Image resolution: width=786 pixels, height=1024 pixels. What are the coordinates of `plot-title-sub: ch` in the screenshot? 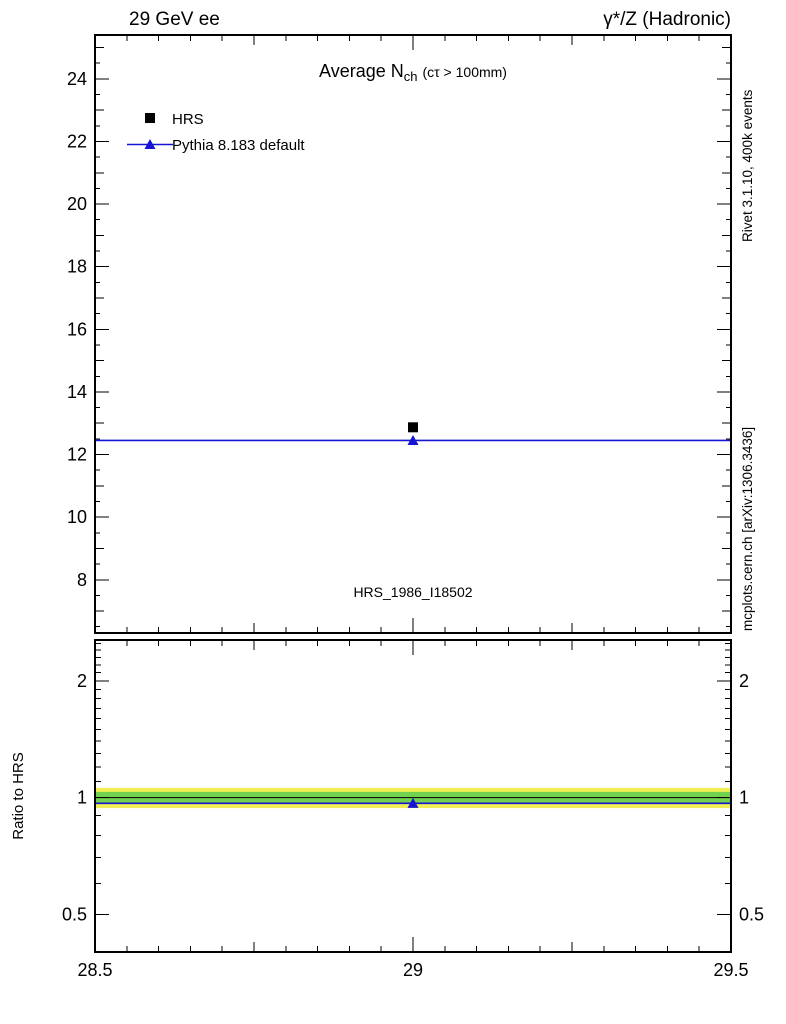 It's located at (411, 76).